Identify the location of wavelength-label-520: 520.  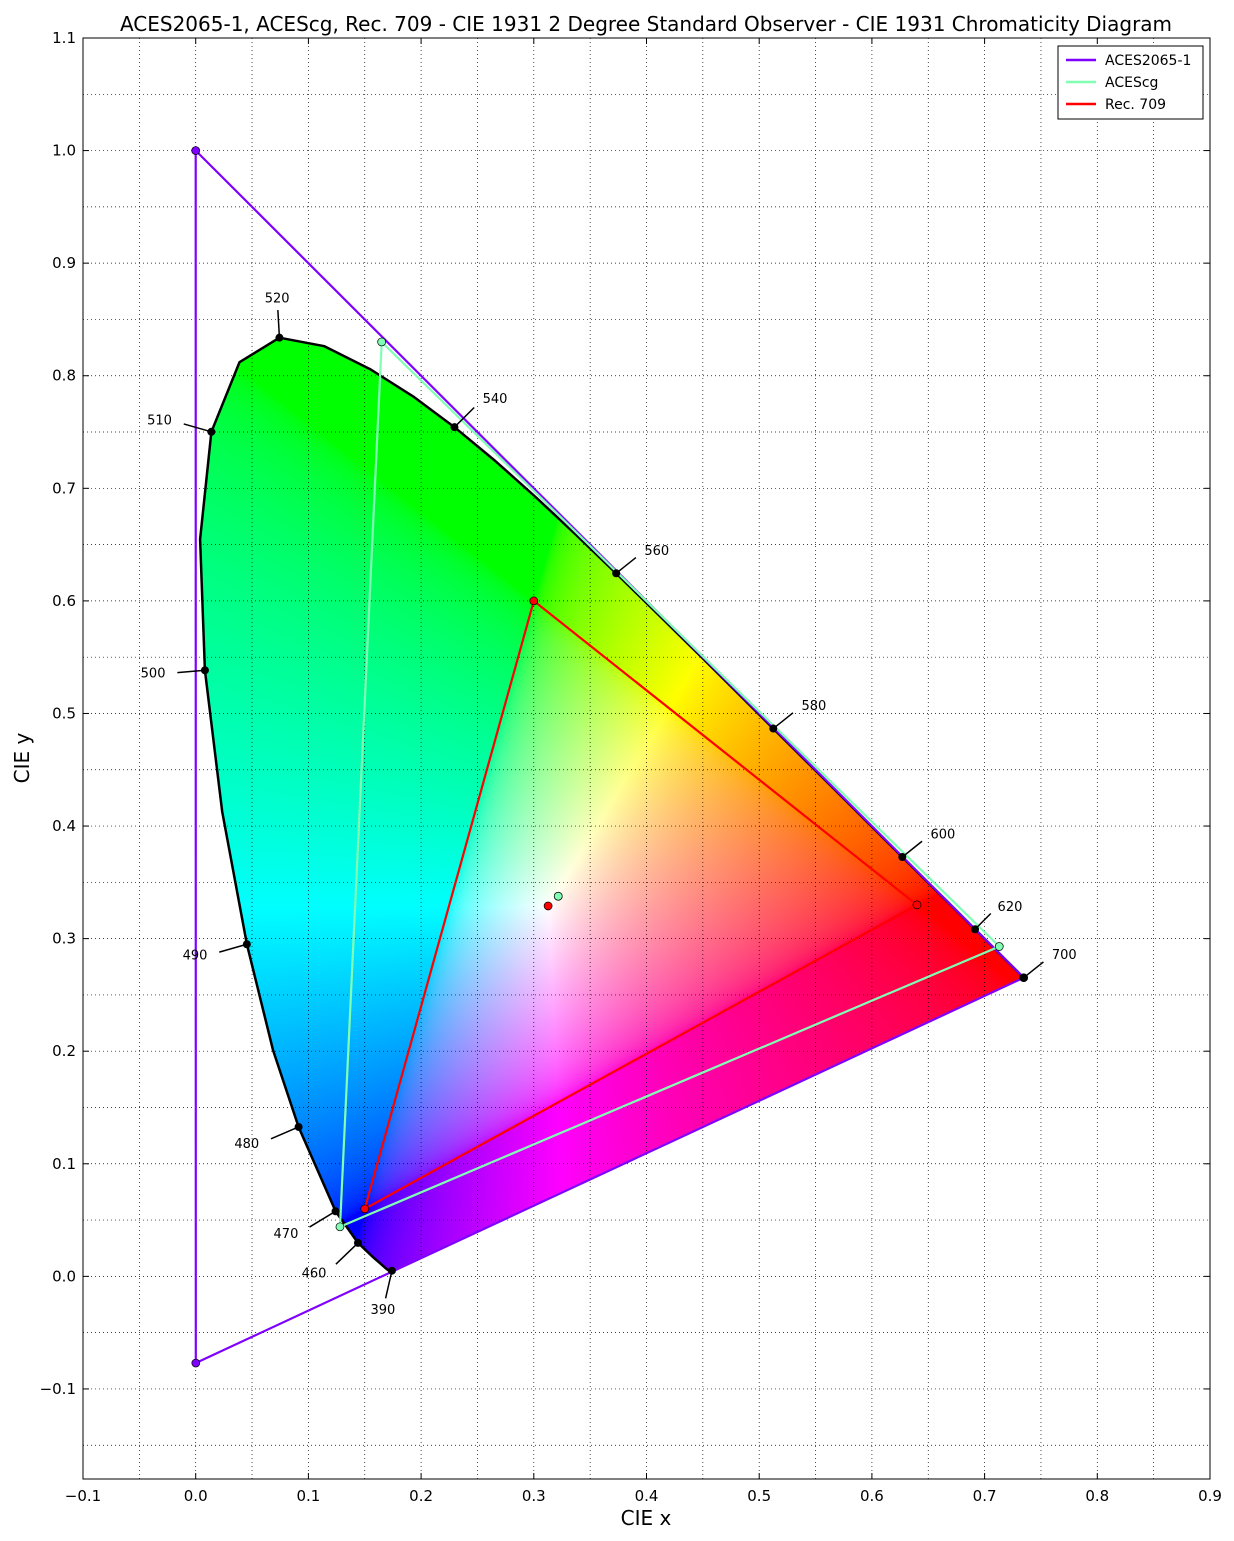
(277, 298).